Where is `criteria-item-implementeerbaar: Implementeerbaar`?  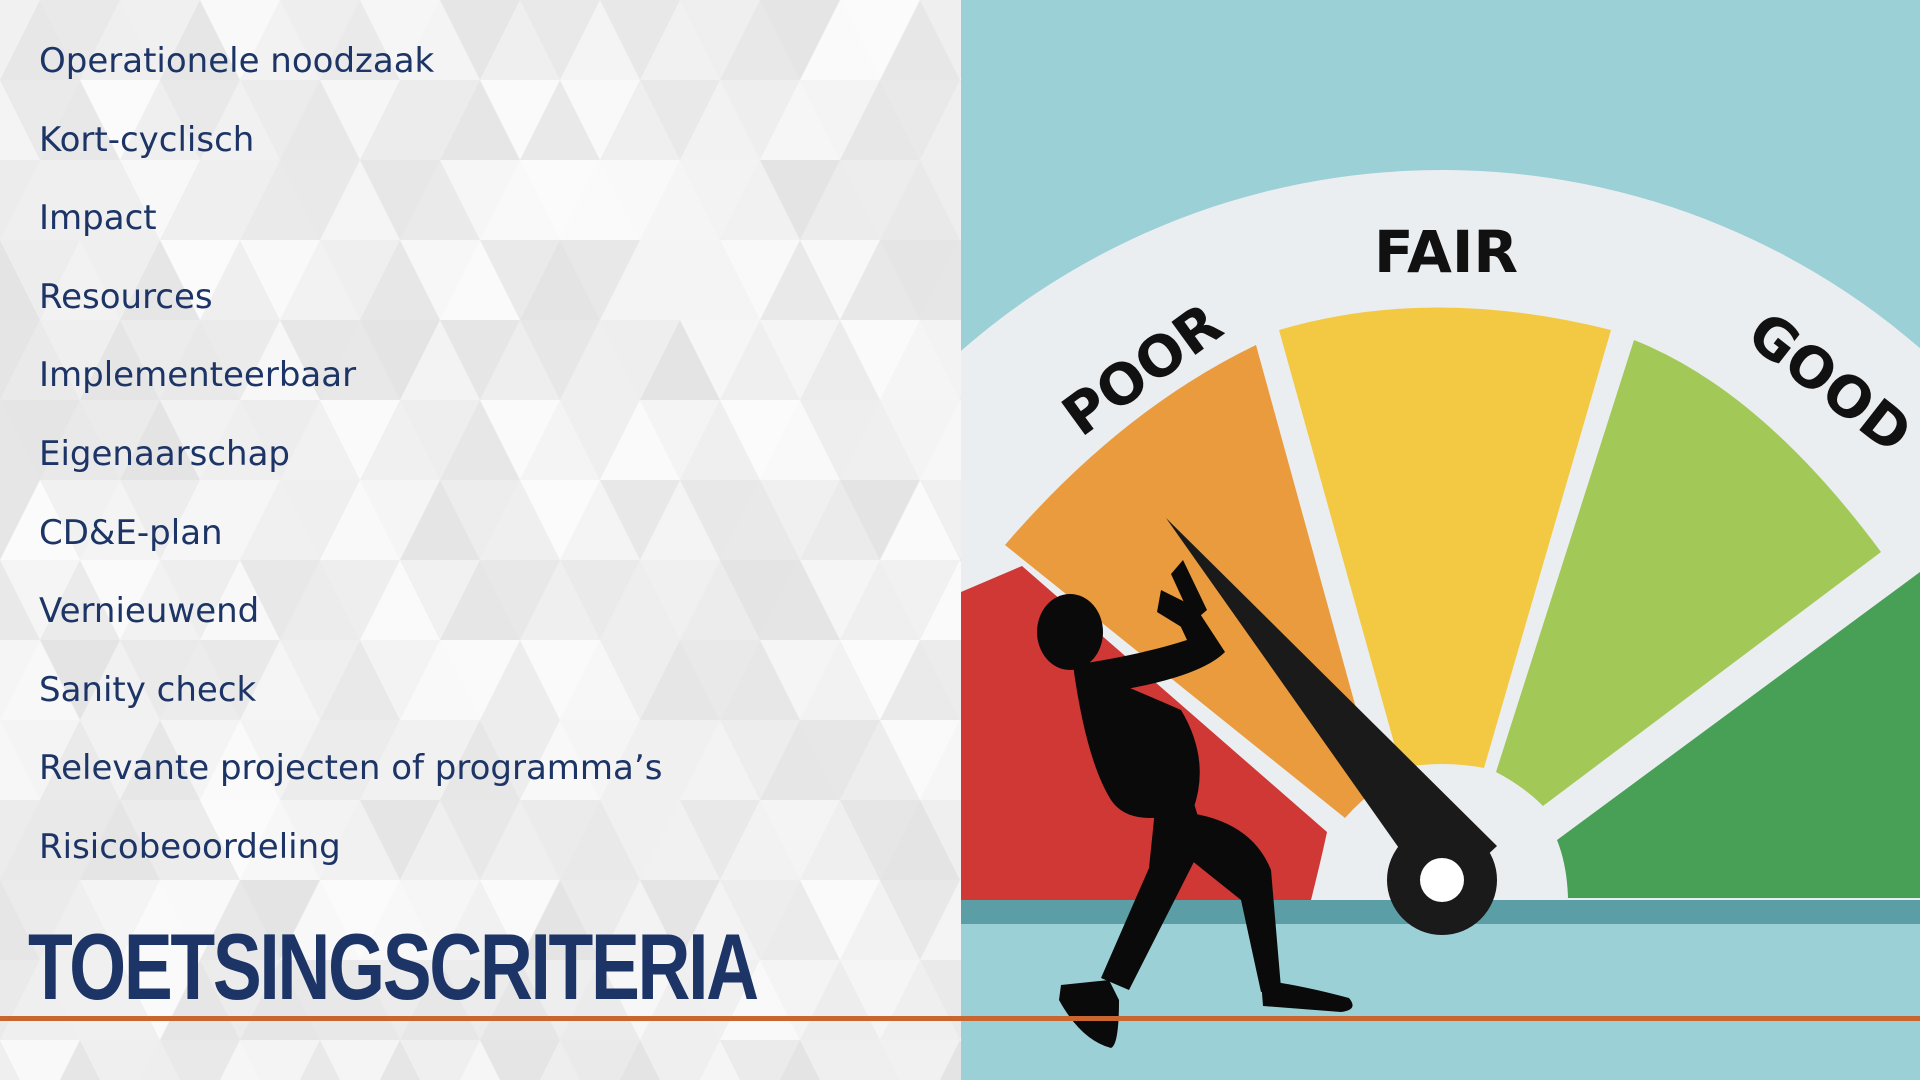
criteria-item-implementeerbaar: Implementeerbaar is located at coordinates (198, 375).